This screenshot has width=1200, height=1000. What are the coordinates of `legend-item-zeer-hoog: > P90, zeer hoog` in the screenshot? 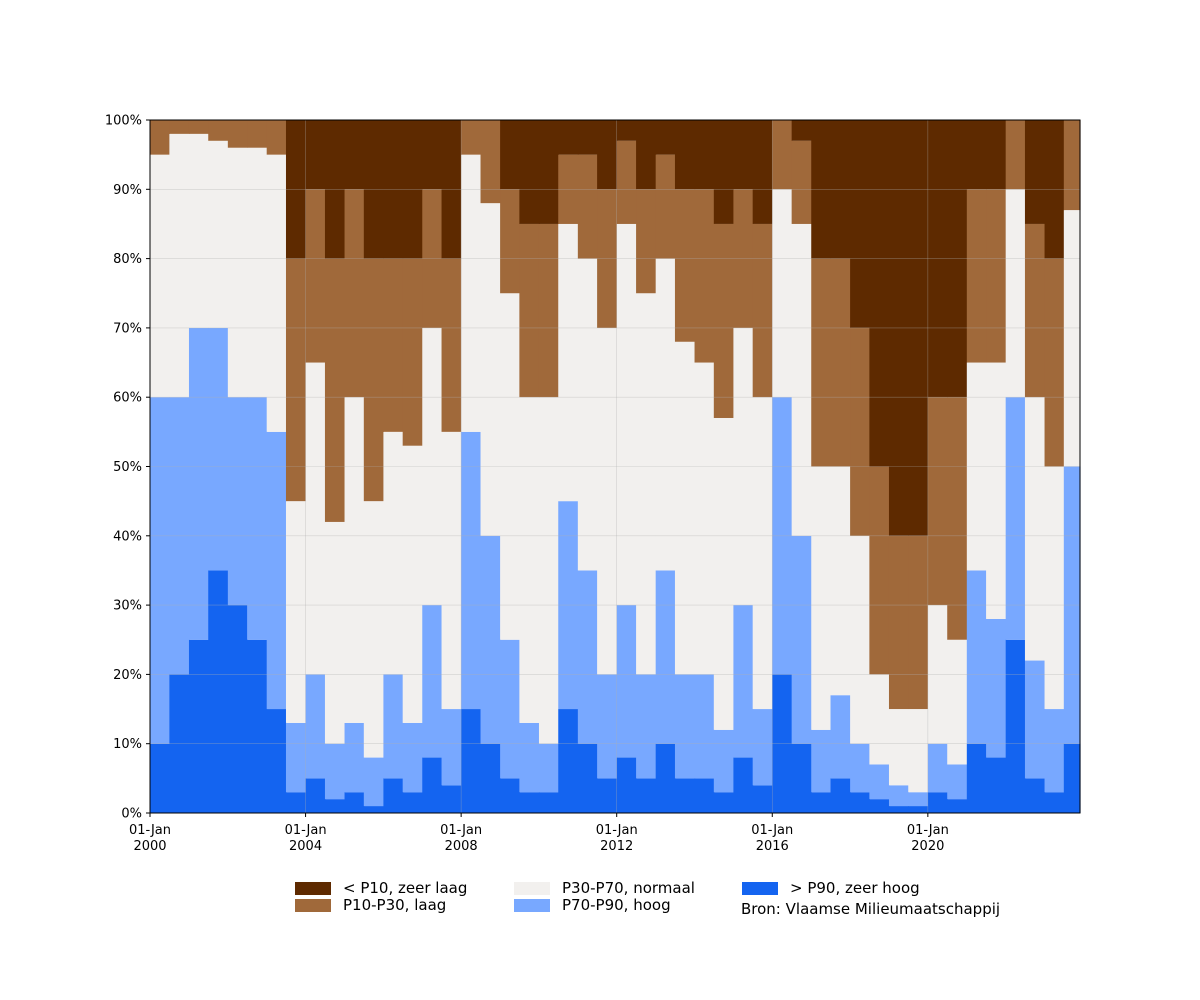 It's located at (831, 888).